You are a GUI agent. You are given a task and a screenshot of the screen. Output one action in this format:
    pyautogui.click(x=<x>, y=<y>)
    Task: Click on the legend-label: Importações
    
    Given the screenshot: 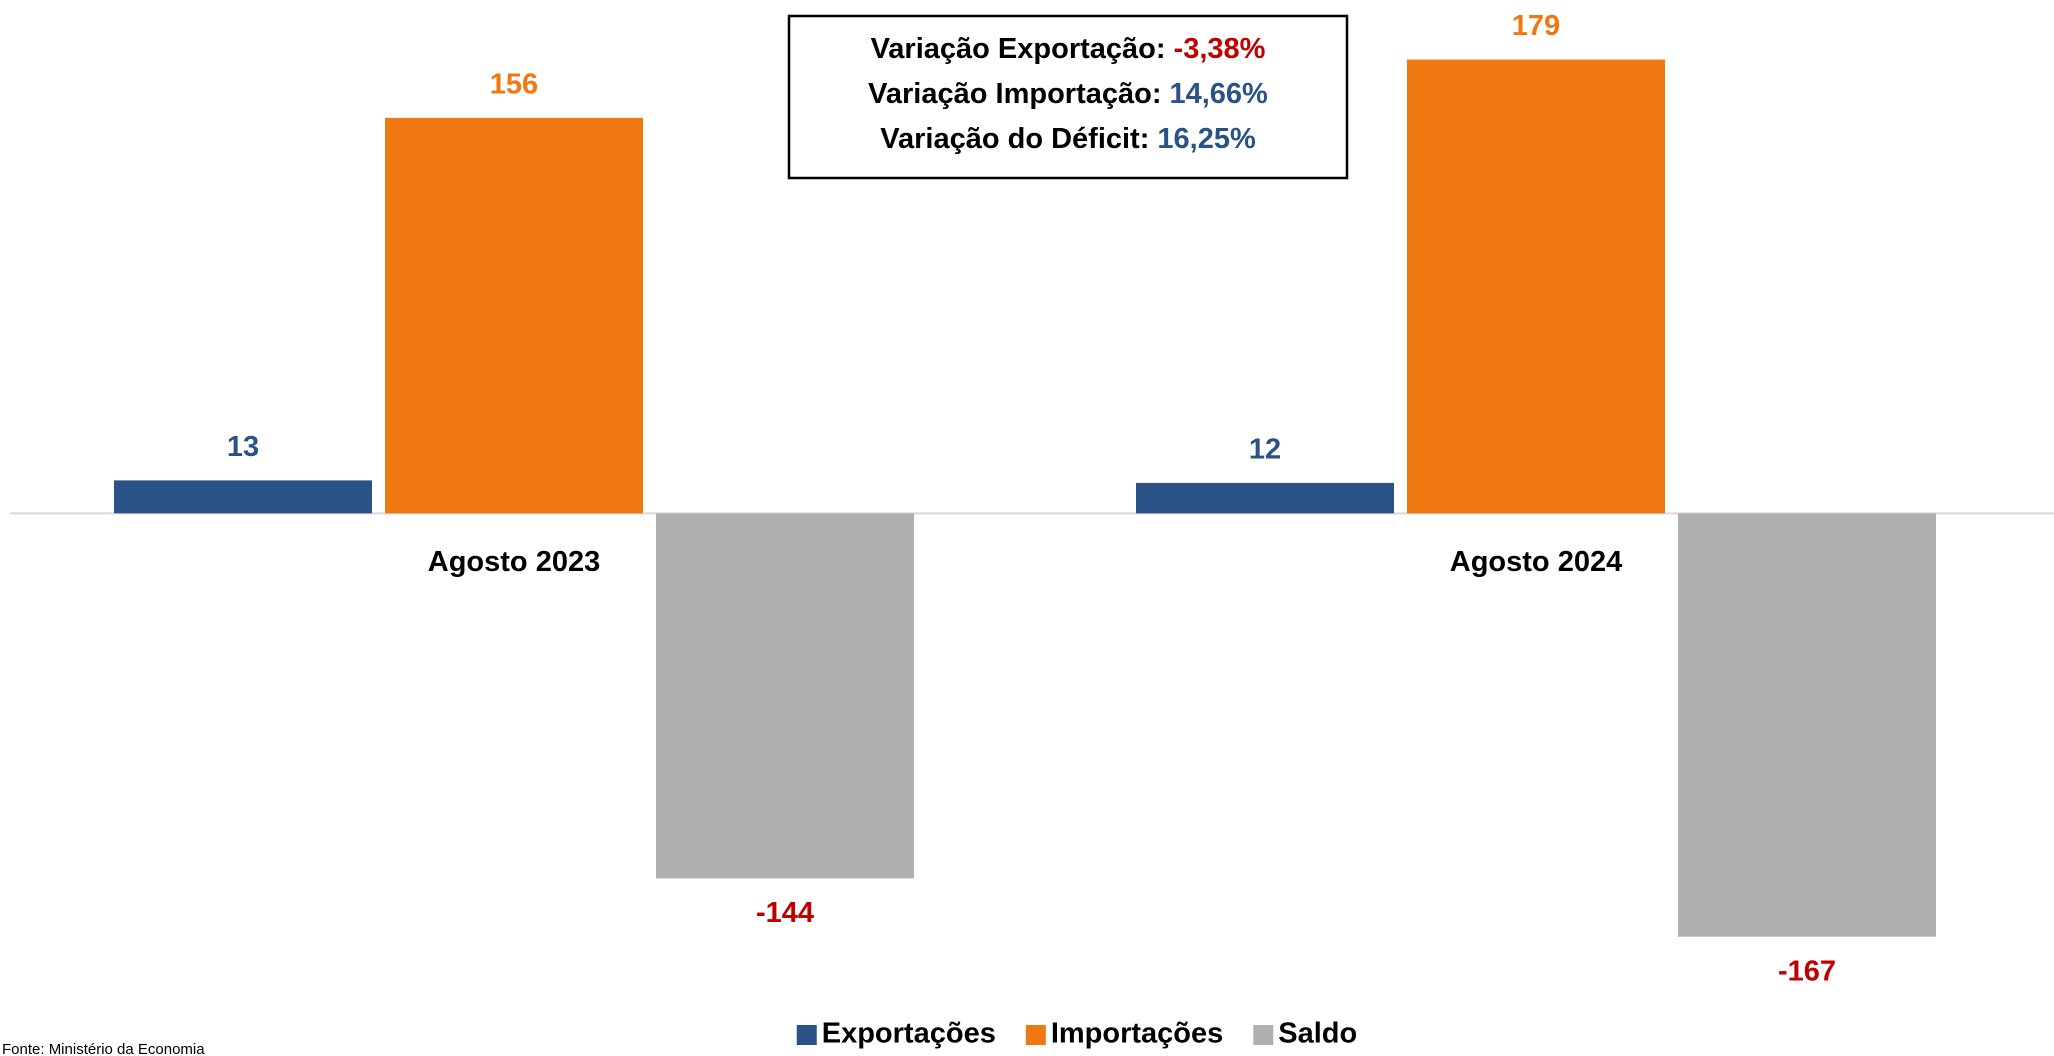 What is the action you would take?
    pyautogui.click(x=1137, y=1034)
    